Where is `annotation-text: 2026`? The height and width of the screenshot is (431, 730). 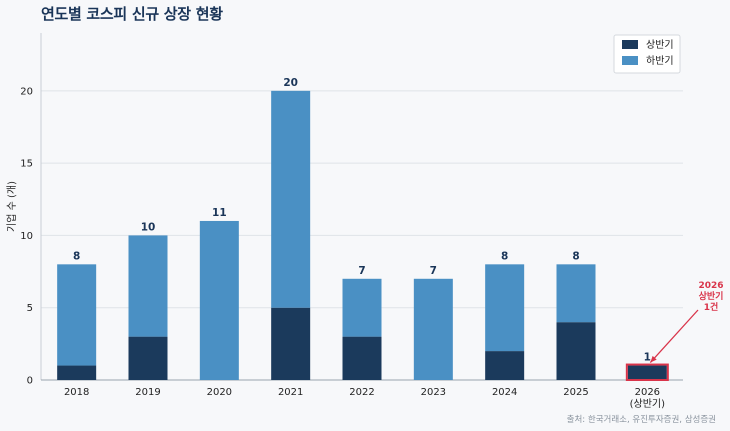 annotation-text: 2026 is located at coordinates (710, 286).